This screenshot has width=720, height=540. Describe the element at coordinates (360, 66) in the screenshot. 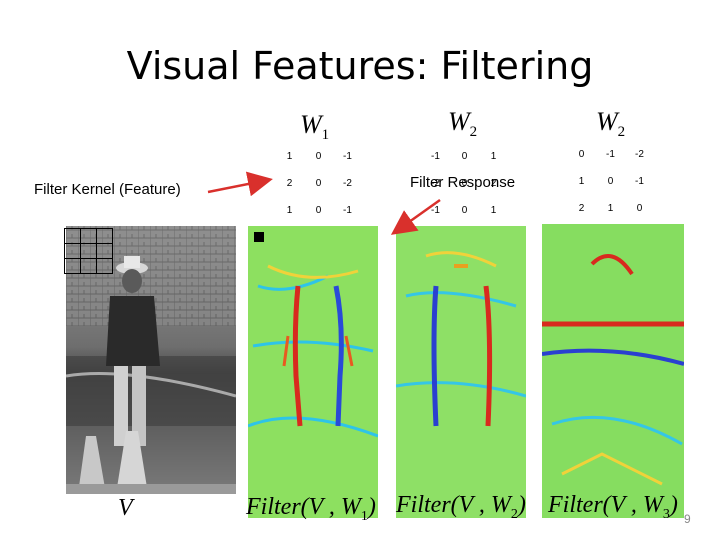

I see `slide-title: Visual Features: Filtering` at that location.